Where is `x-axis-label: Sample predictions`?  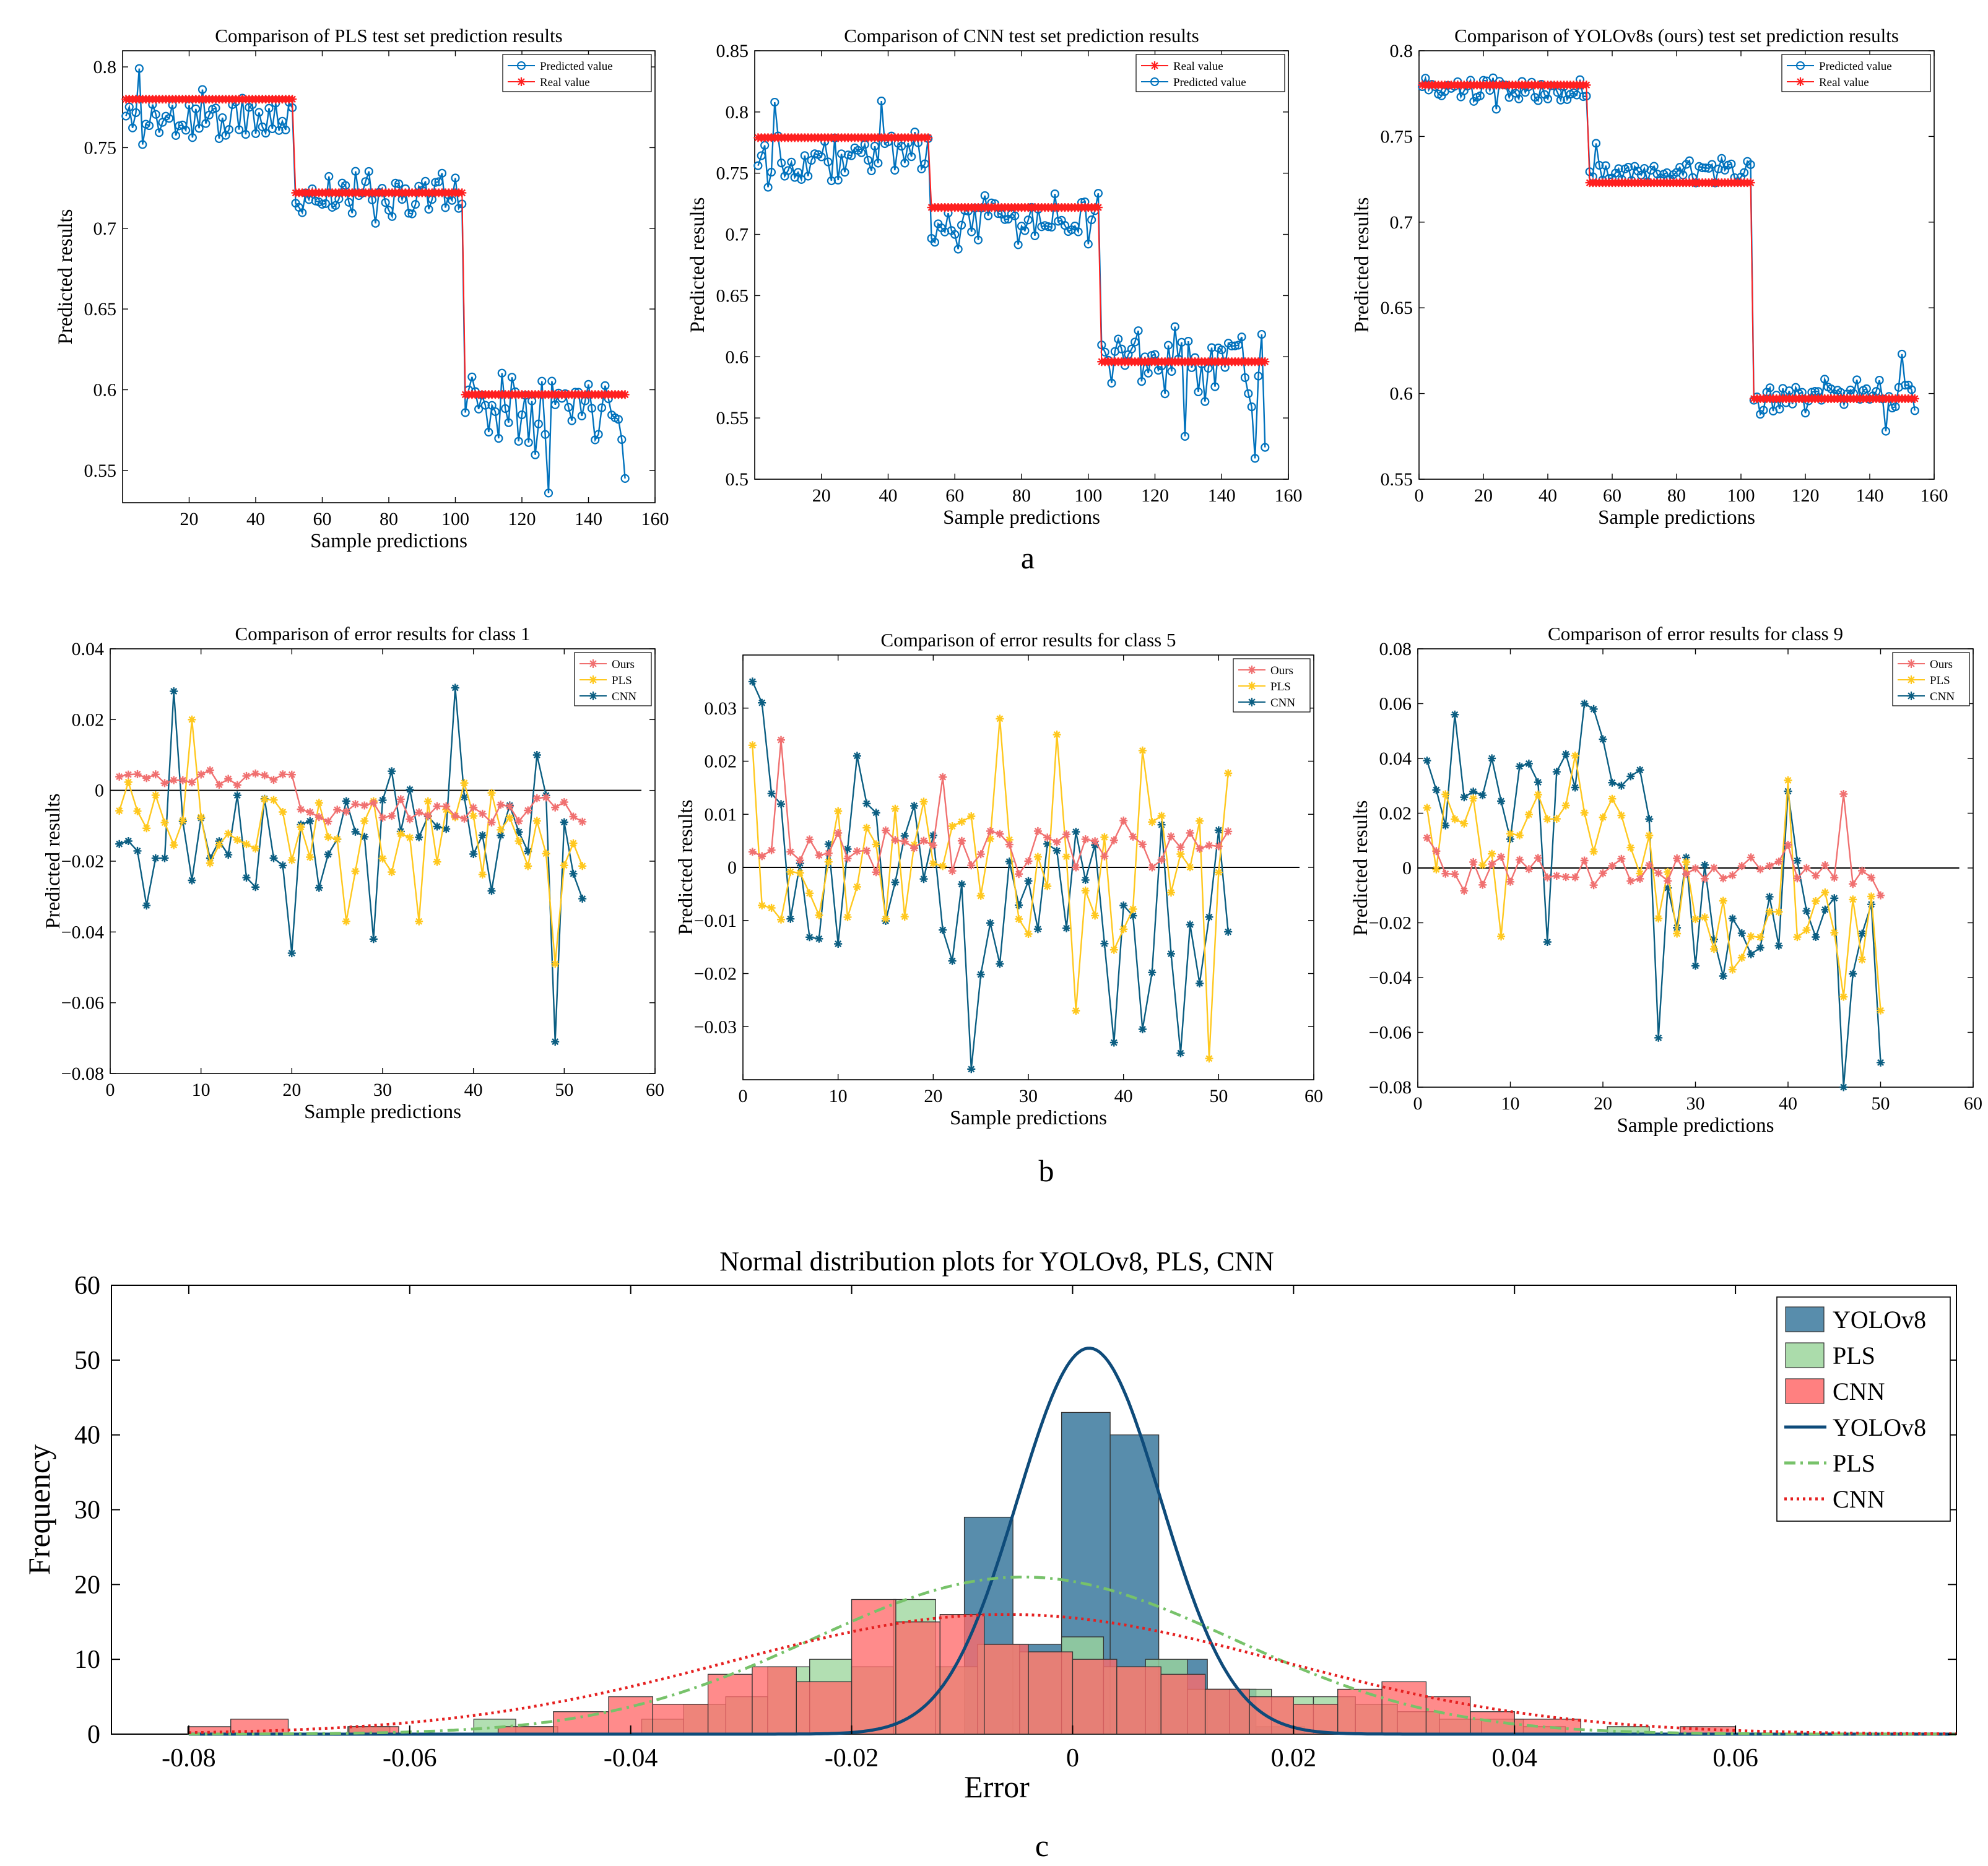
x-axis-label: Sample predictions is located at coordinates (382, 1112).